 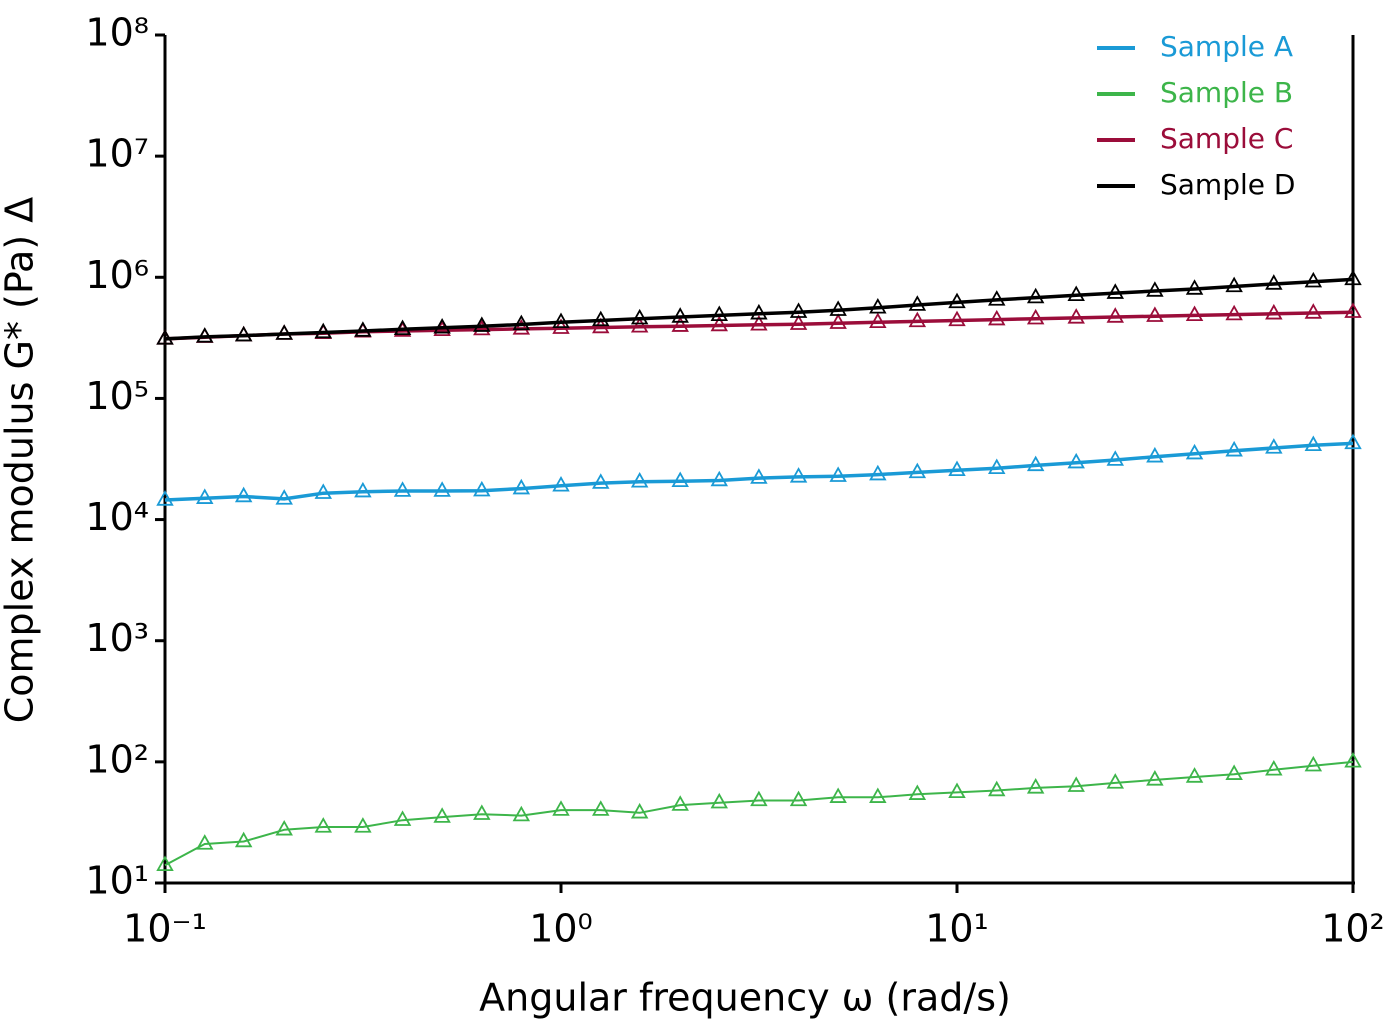 What do you see at coordinates (165, 929) in the screenshot?
I see `x-tick-label: 10⁻¹` at bounding box center [165, 929].